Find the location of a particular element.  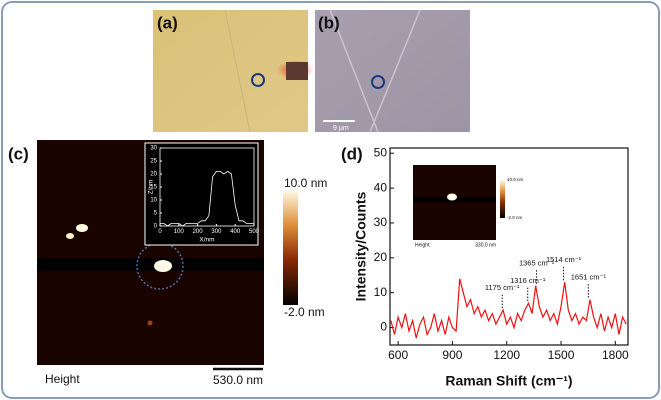

inset-colorbar is located at coordinates (502, 199).